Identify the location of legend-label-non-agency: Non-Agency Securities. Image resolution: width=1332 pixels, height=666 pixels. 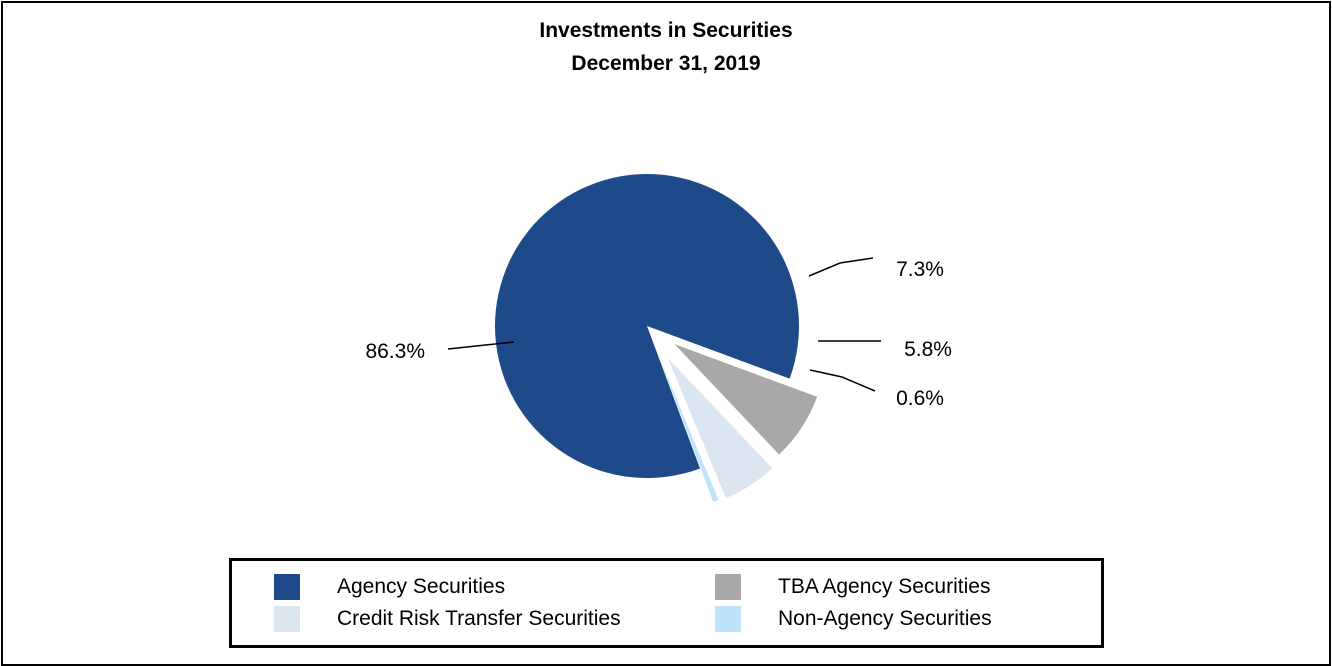
(885, 618).